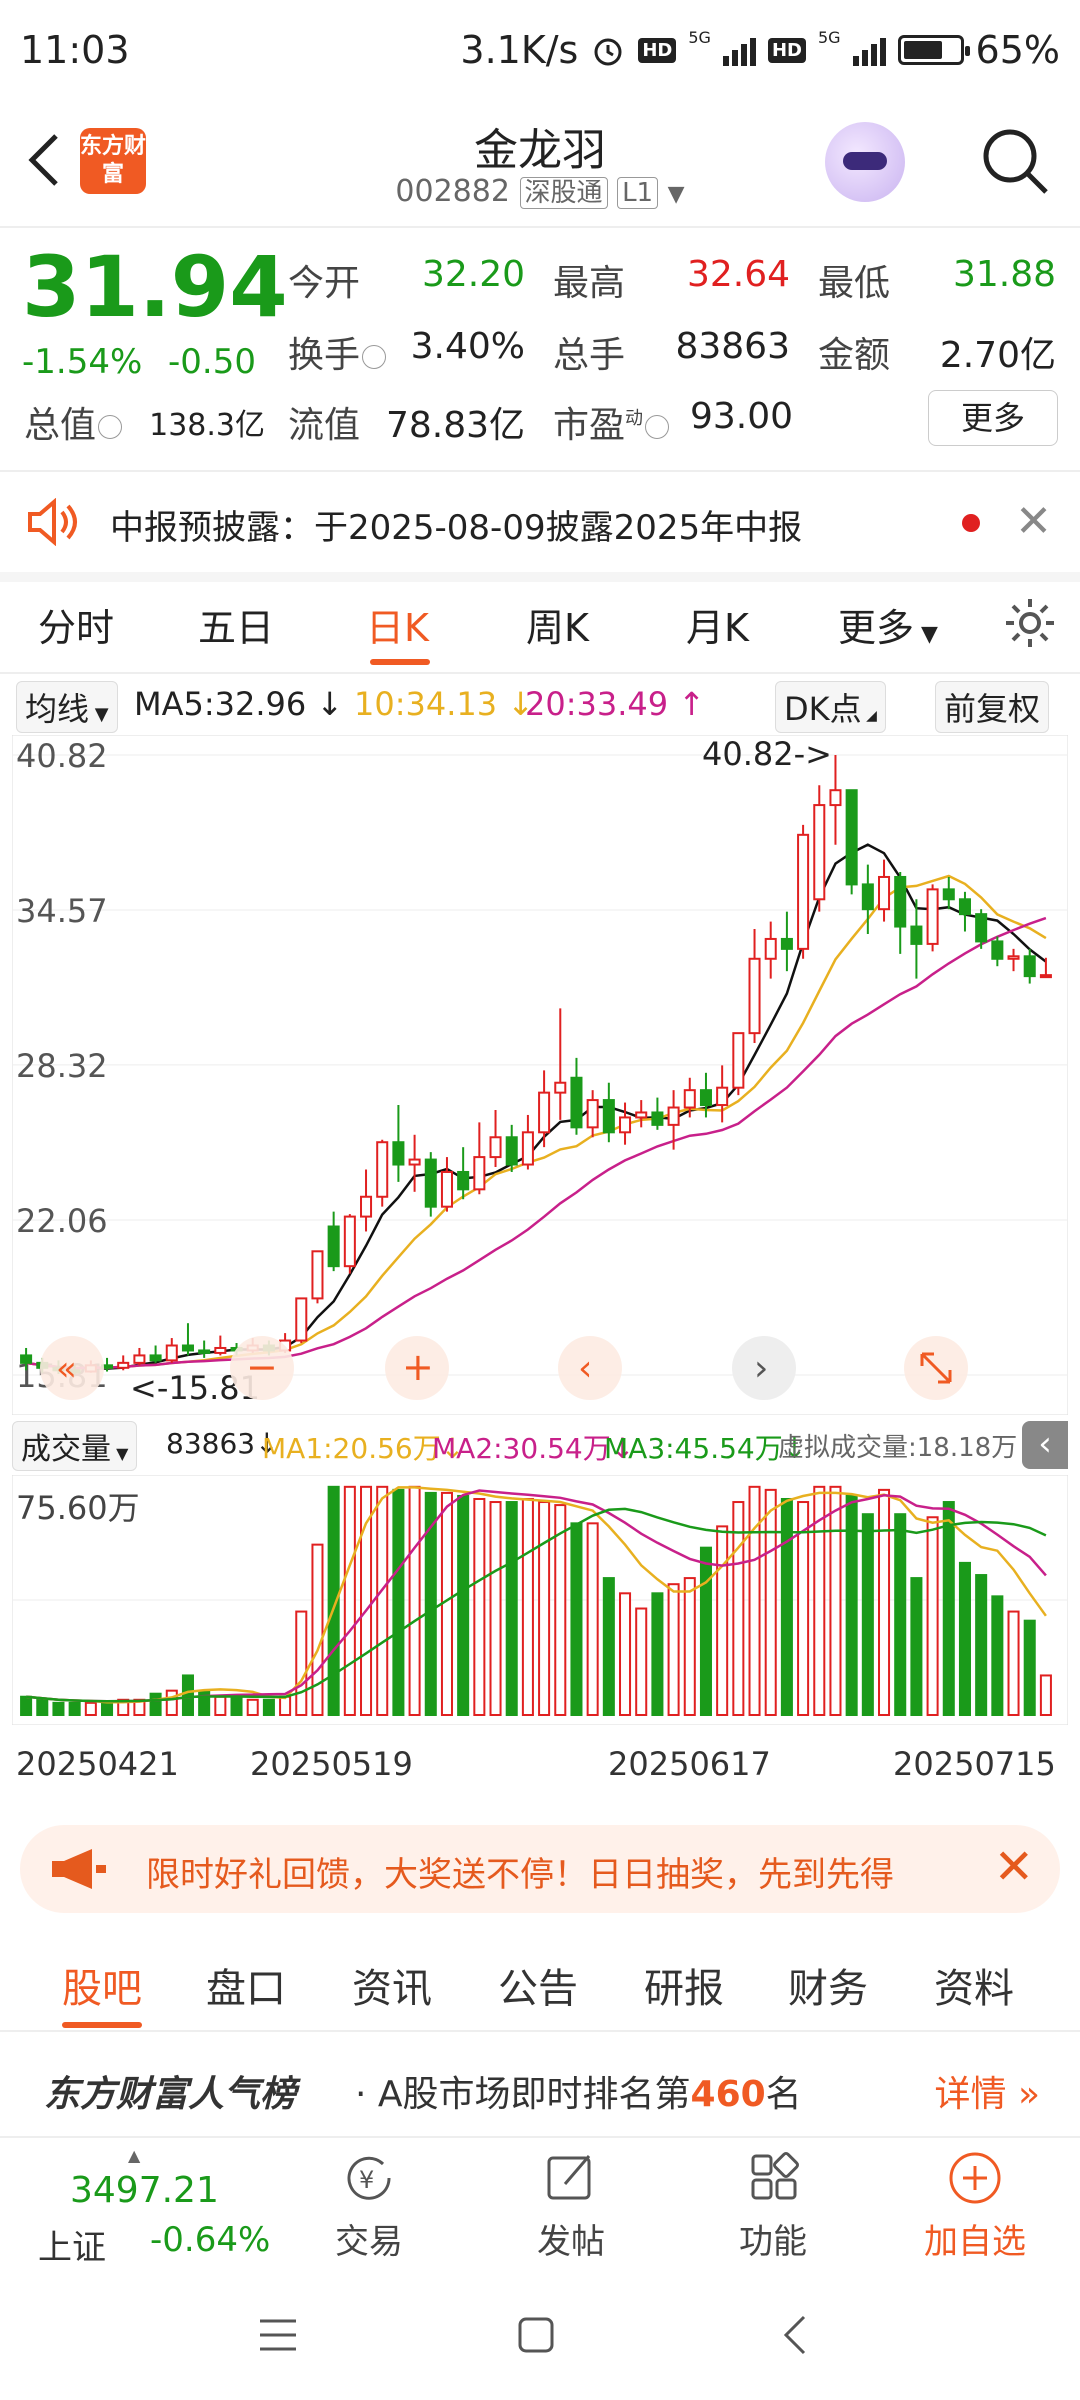  Describe the element at coordinates (540, 673) in the screenshot. I see `divider` at that location.